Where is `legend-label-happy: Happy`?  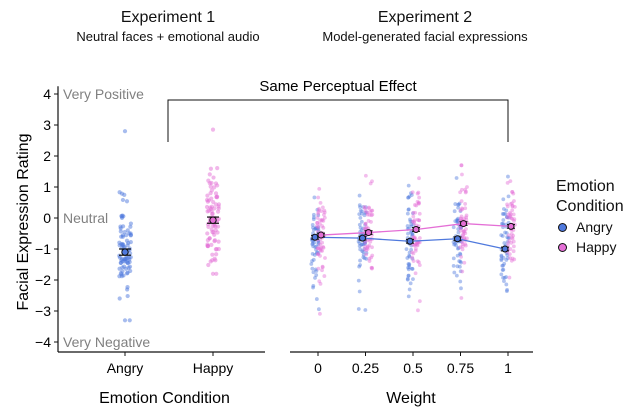
legend-label-happy: Happy is located at coordinates (596, 247).